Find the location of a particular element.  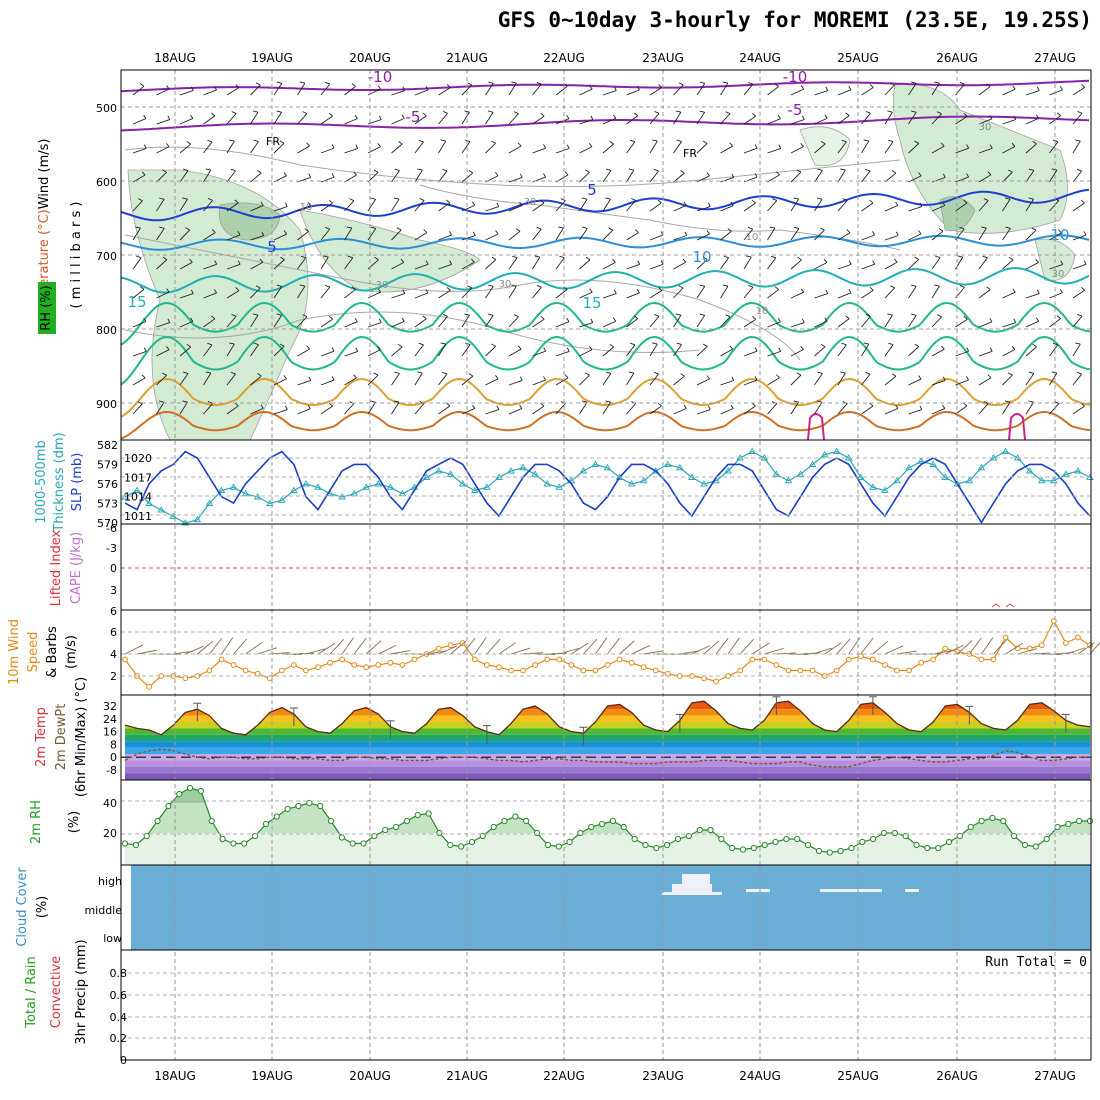

contour-label: -5 is located at coordinates (795, 110).